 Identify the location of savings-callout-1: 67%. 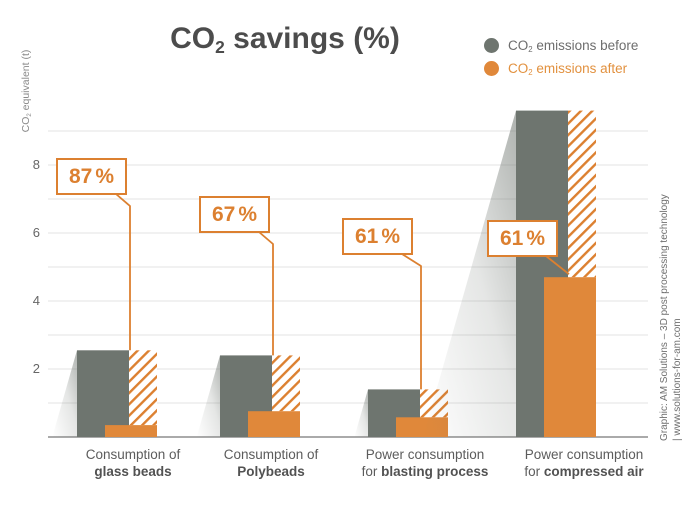
(234, 214).